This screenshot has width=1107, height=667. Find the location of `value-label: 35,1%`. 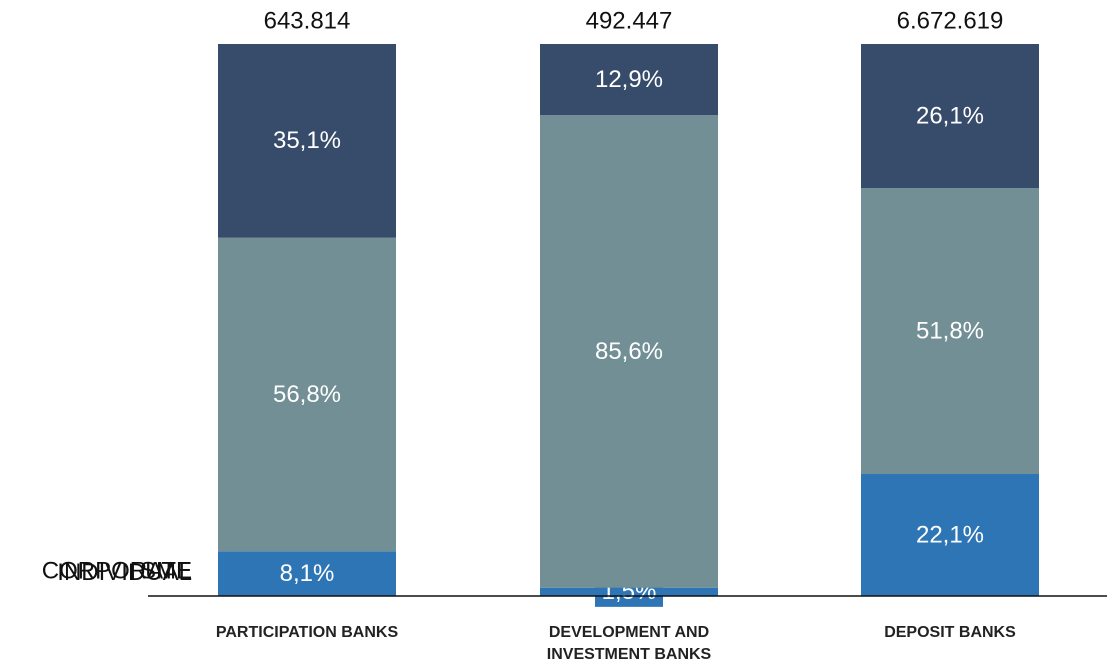

value-label: 35,1% is located at coordinates (307, 140).